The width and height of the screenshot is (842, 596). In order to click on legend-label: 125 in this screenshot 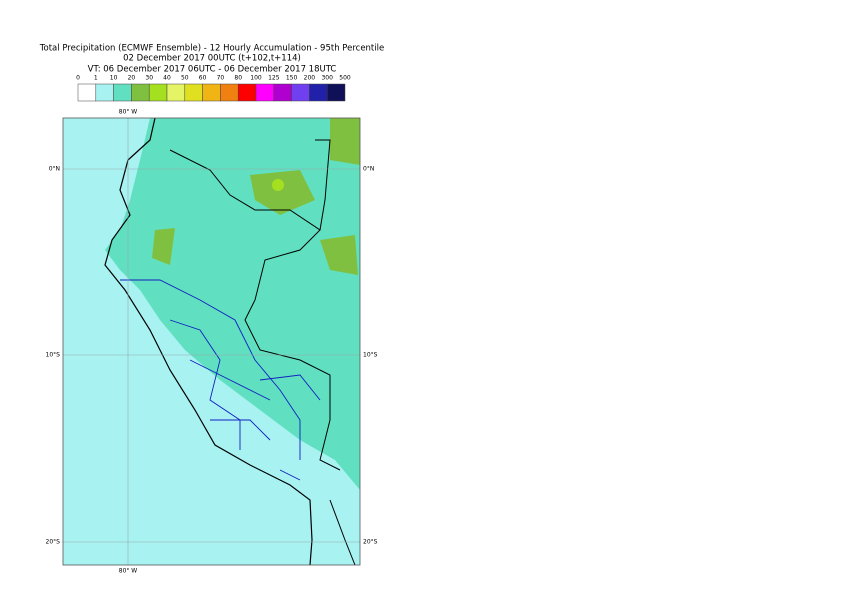, I will do `click(274, 78)`.